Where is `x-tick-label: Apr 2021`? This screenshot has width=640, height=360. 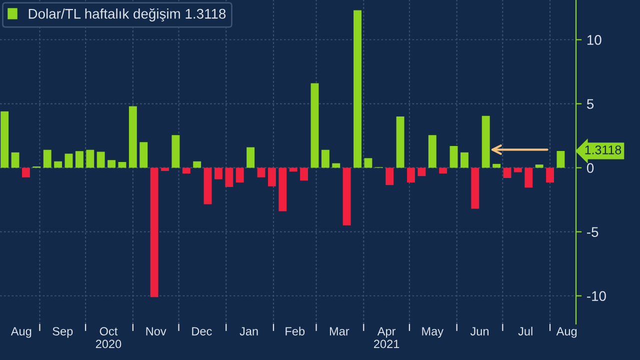
x-tick-label: Apr 2021 is located at coordinates (387, 337).